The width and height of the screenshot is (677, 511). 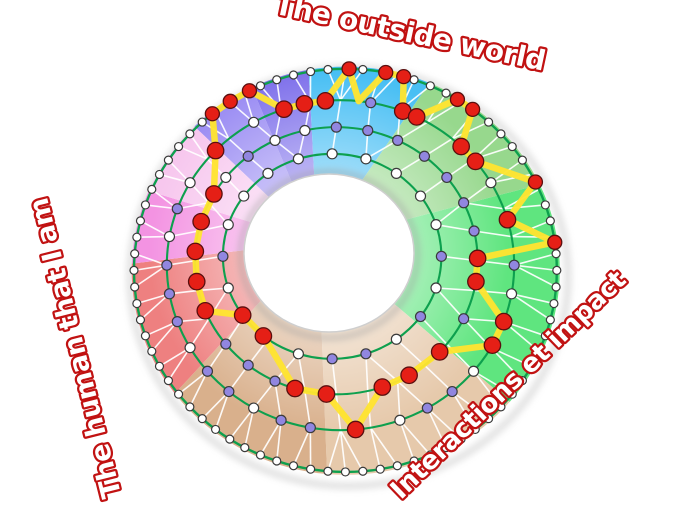 I want to click on center-hole, so click(x=329, y=253).